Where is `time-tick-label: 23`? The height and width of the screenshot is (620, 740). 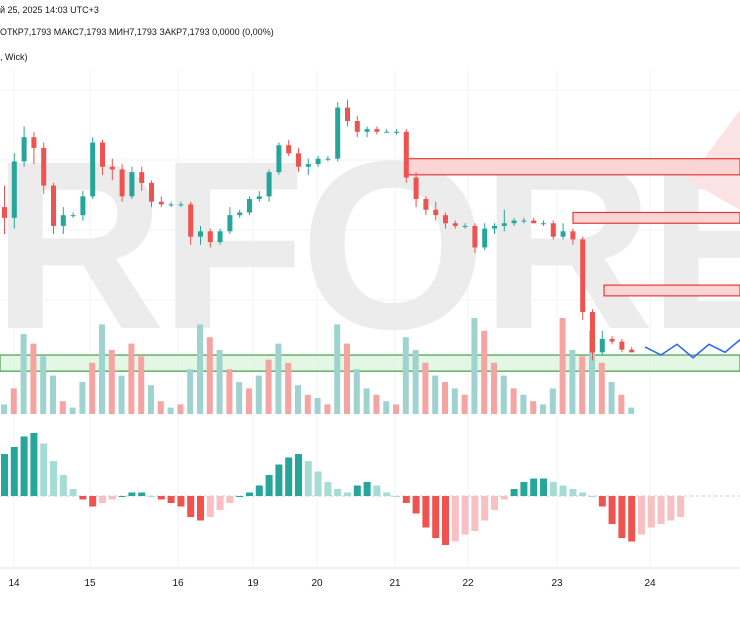
time-tick-label: 23 is located at coordinates (557, 583).